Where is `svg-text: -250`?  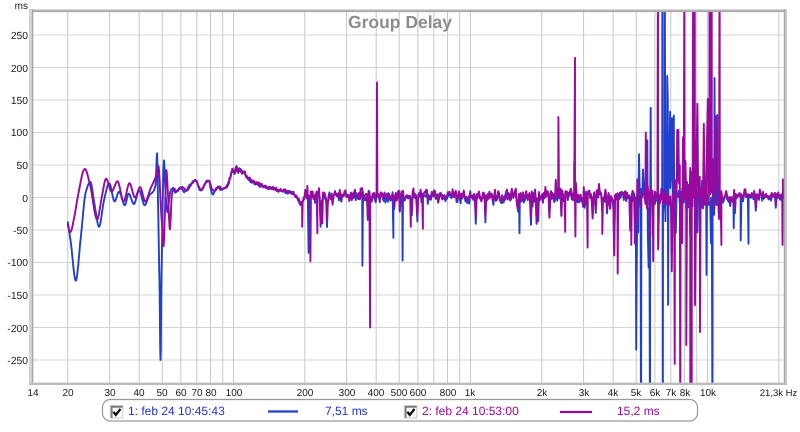
svg-text: -250 is located at coordinates (17, 361).